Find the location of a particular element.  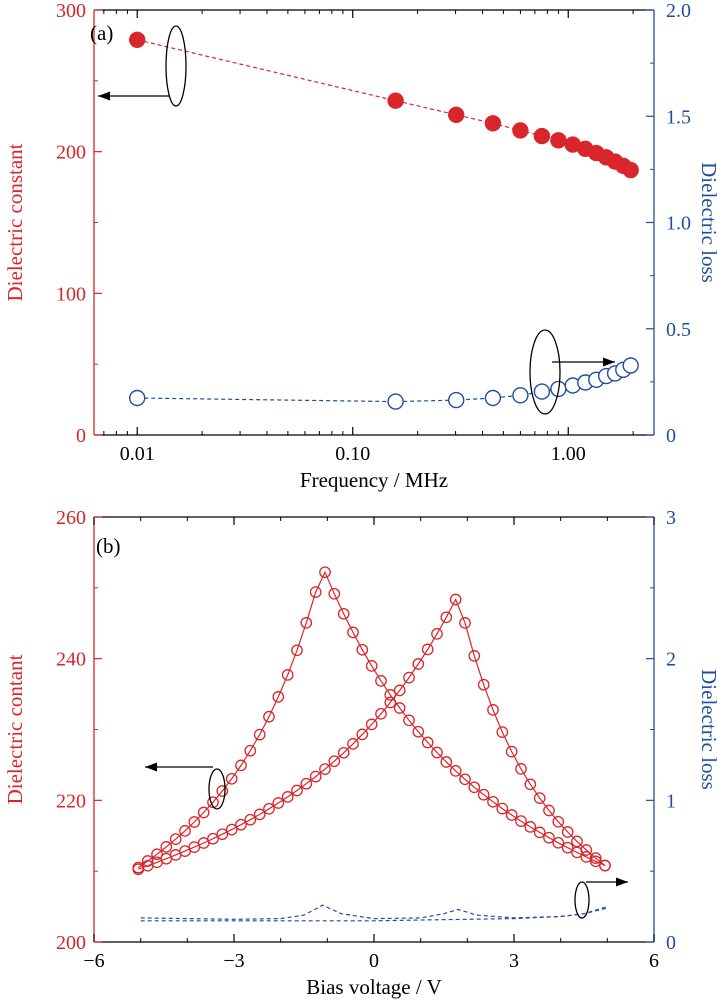

x-tick-label: 0.10 is located at coordinates (352, 454).